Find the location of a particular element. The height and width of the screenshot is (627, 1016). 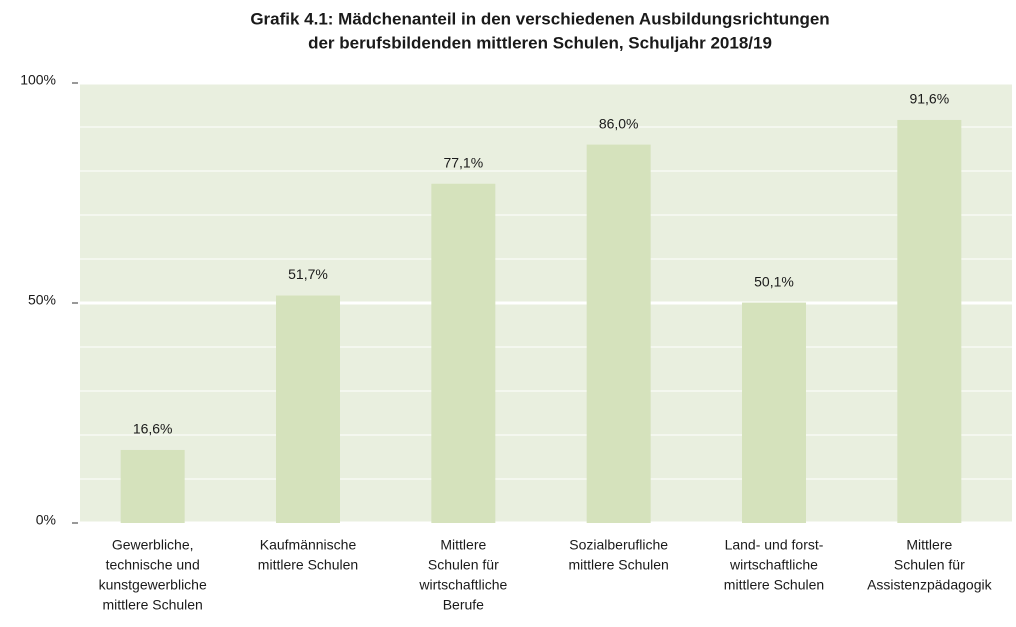

data-label: 91,6% is located at coordinates (929, 99).